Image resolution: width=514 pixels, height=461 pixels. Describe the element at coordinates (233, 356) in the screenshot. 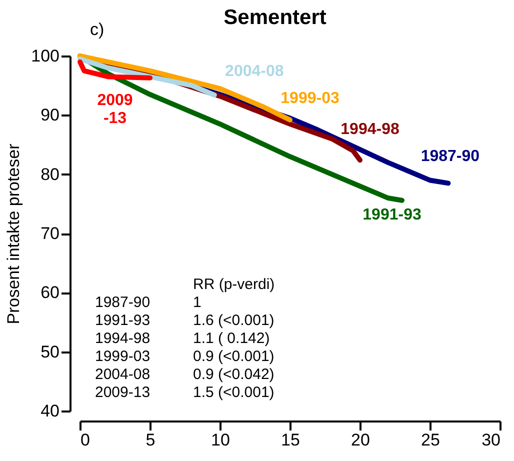

I see `annotation: 0.9 (<0.001)` at that location.